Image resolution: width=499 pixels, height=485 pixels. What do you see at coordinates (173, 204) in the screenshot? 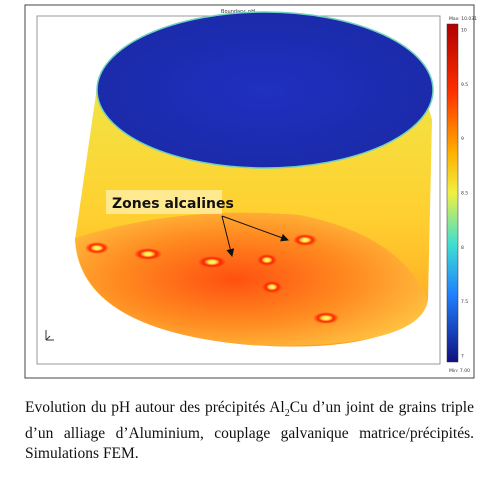
I see `annotation: Zones alcalines` at bounding box center [173, 204].